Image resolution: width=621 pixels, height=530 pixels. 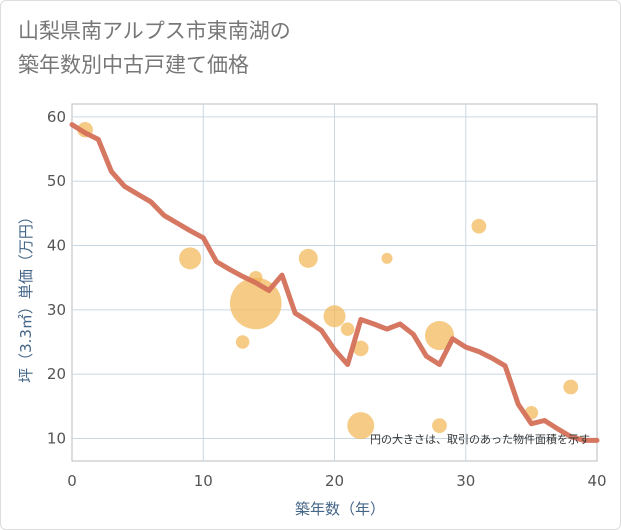 What do you see at coordinates (465, 481) in the screenshot?
I see `x-tick-label: 30` at bounding box center [465, 481].